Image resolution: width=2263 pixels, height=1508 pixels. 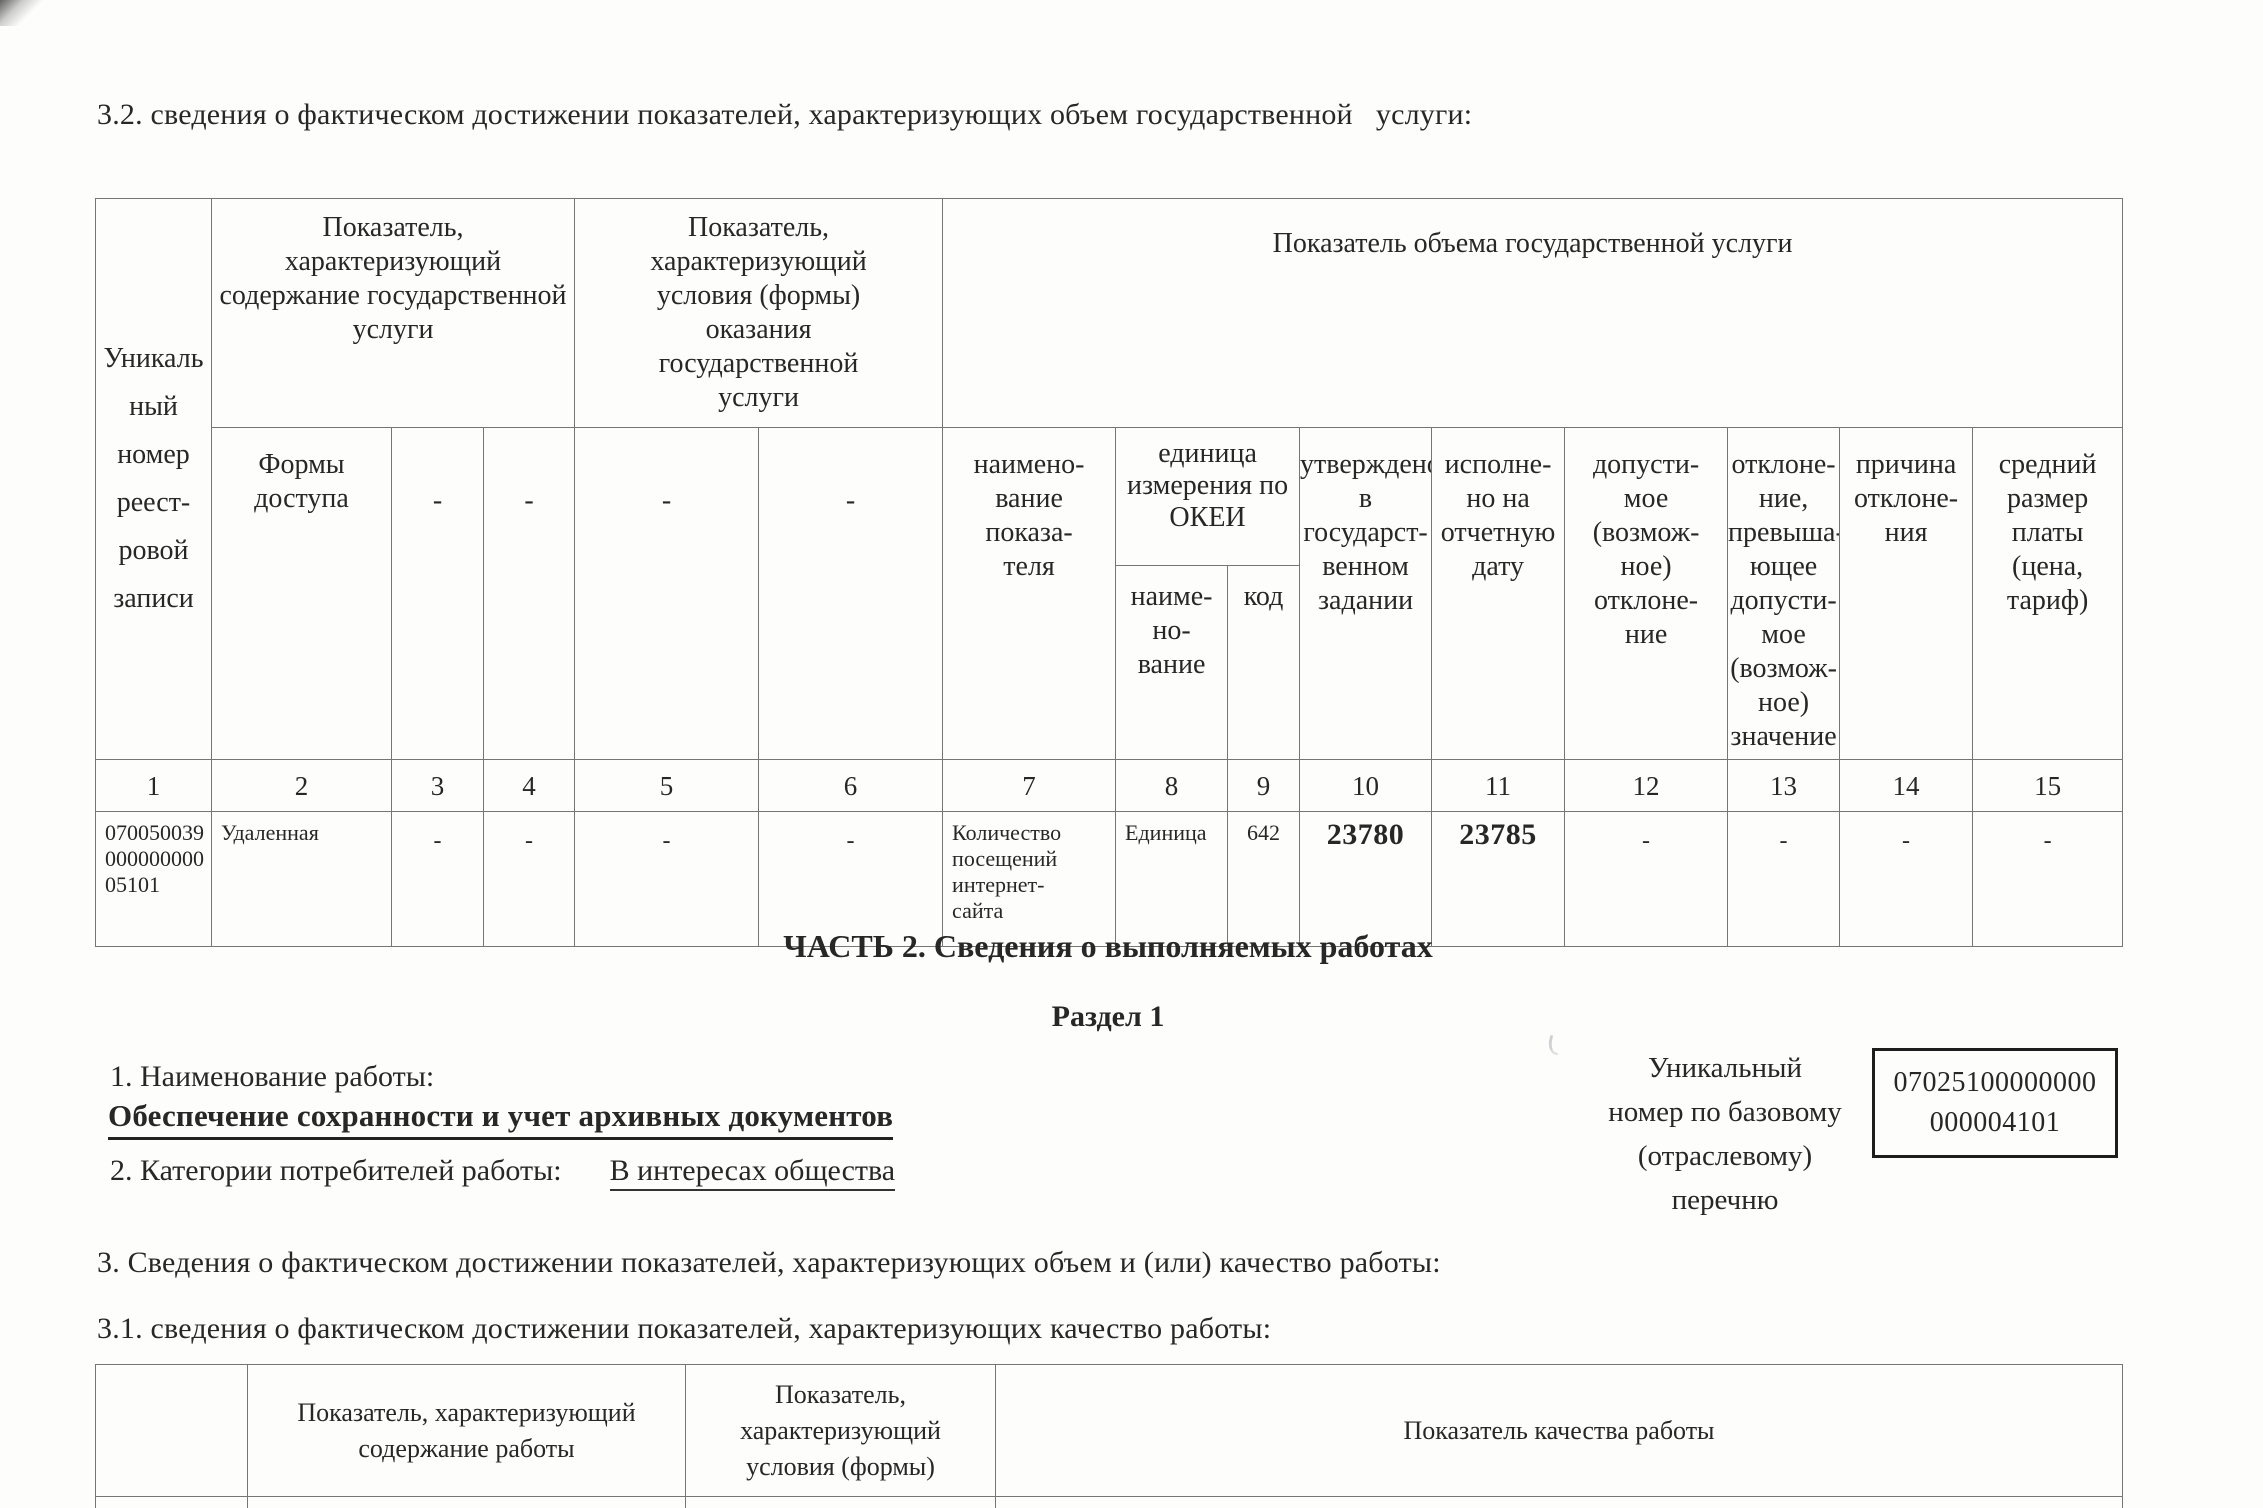 What do you see at coordinates (1264, 785) in the screenshot?
I see `col-number: 9` at bounding box center [1264, 785].